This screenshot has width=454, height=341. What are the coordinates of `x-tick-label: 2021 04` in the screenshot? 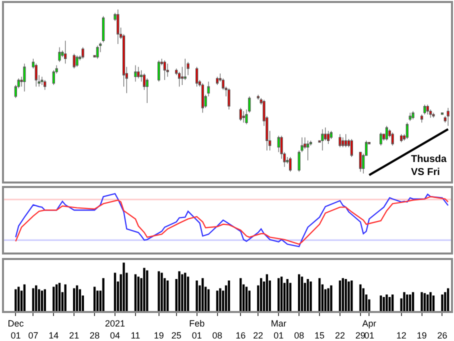 It's located at (115, 329).